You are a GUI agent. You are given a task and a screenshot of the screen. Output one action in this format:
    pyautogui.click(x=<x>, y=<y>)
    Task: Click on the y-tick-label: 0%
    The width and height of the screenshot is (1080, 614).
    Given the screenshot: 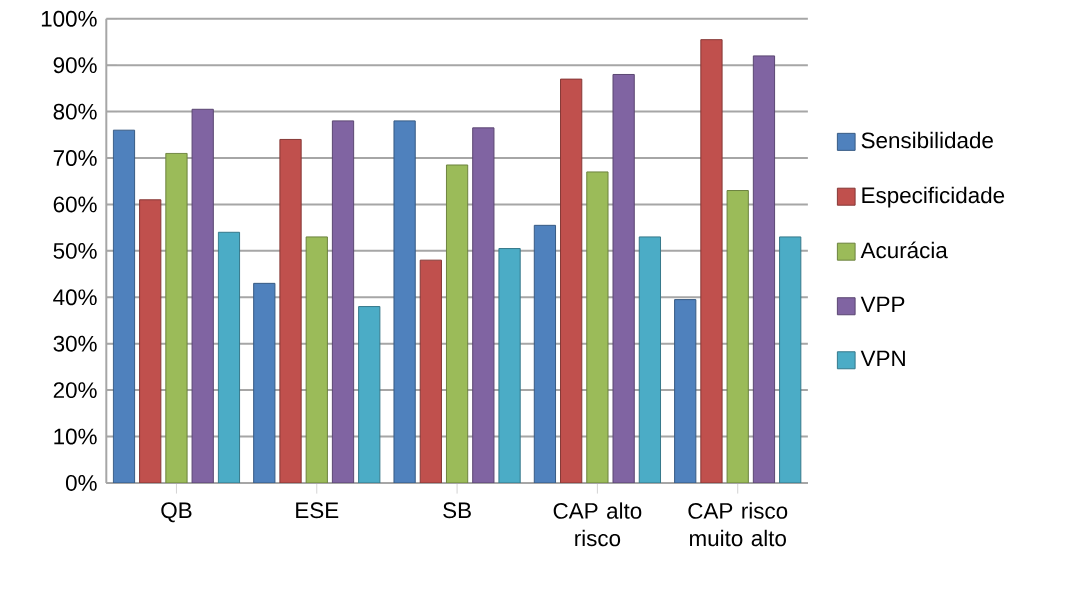 What is the action you would take?
    pyautogui.click(x=81, y=482)
    